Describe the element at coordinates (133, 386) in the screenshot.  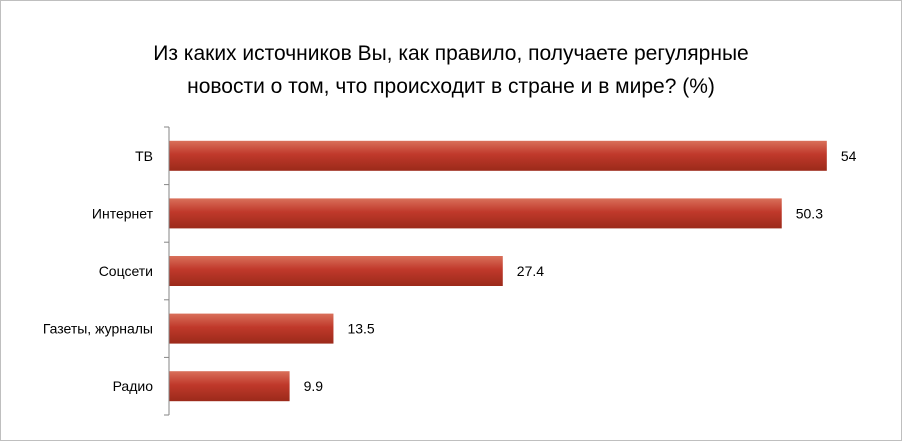
I see `category-label-4: Радио` at that location.